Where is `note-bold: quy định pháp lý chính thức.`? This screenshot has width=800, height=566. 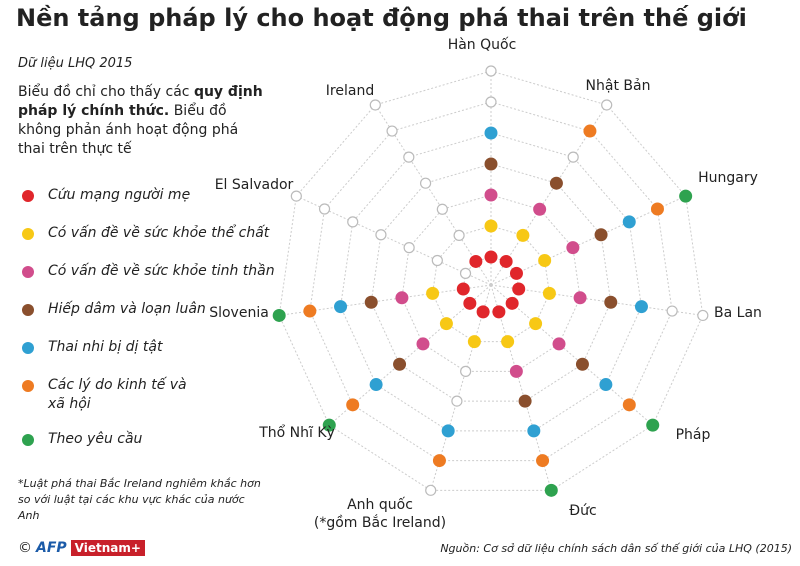 note-bold: quy định pháp lý chính thức. is located at coordinates (140, 101).